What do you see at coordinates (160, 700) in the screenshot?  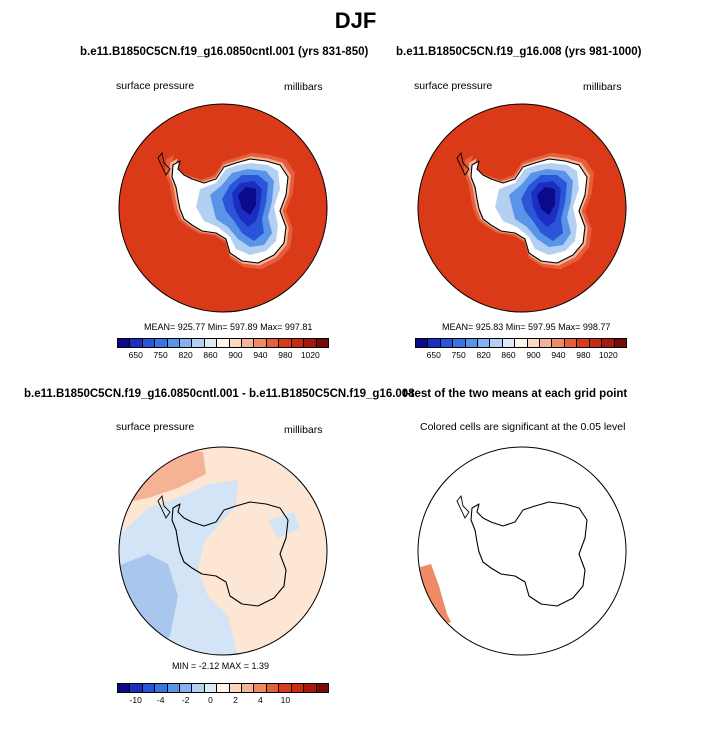 I see `colorbar-tick-label: -4` at bounding box center [160, 700].